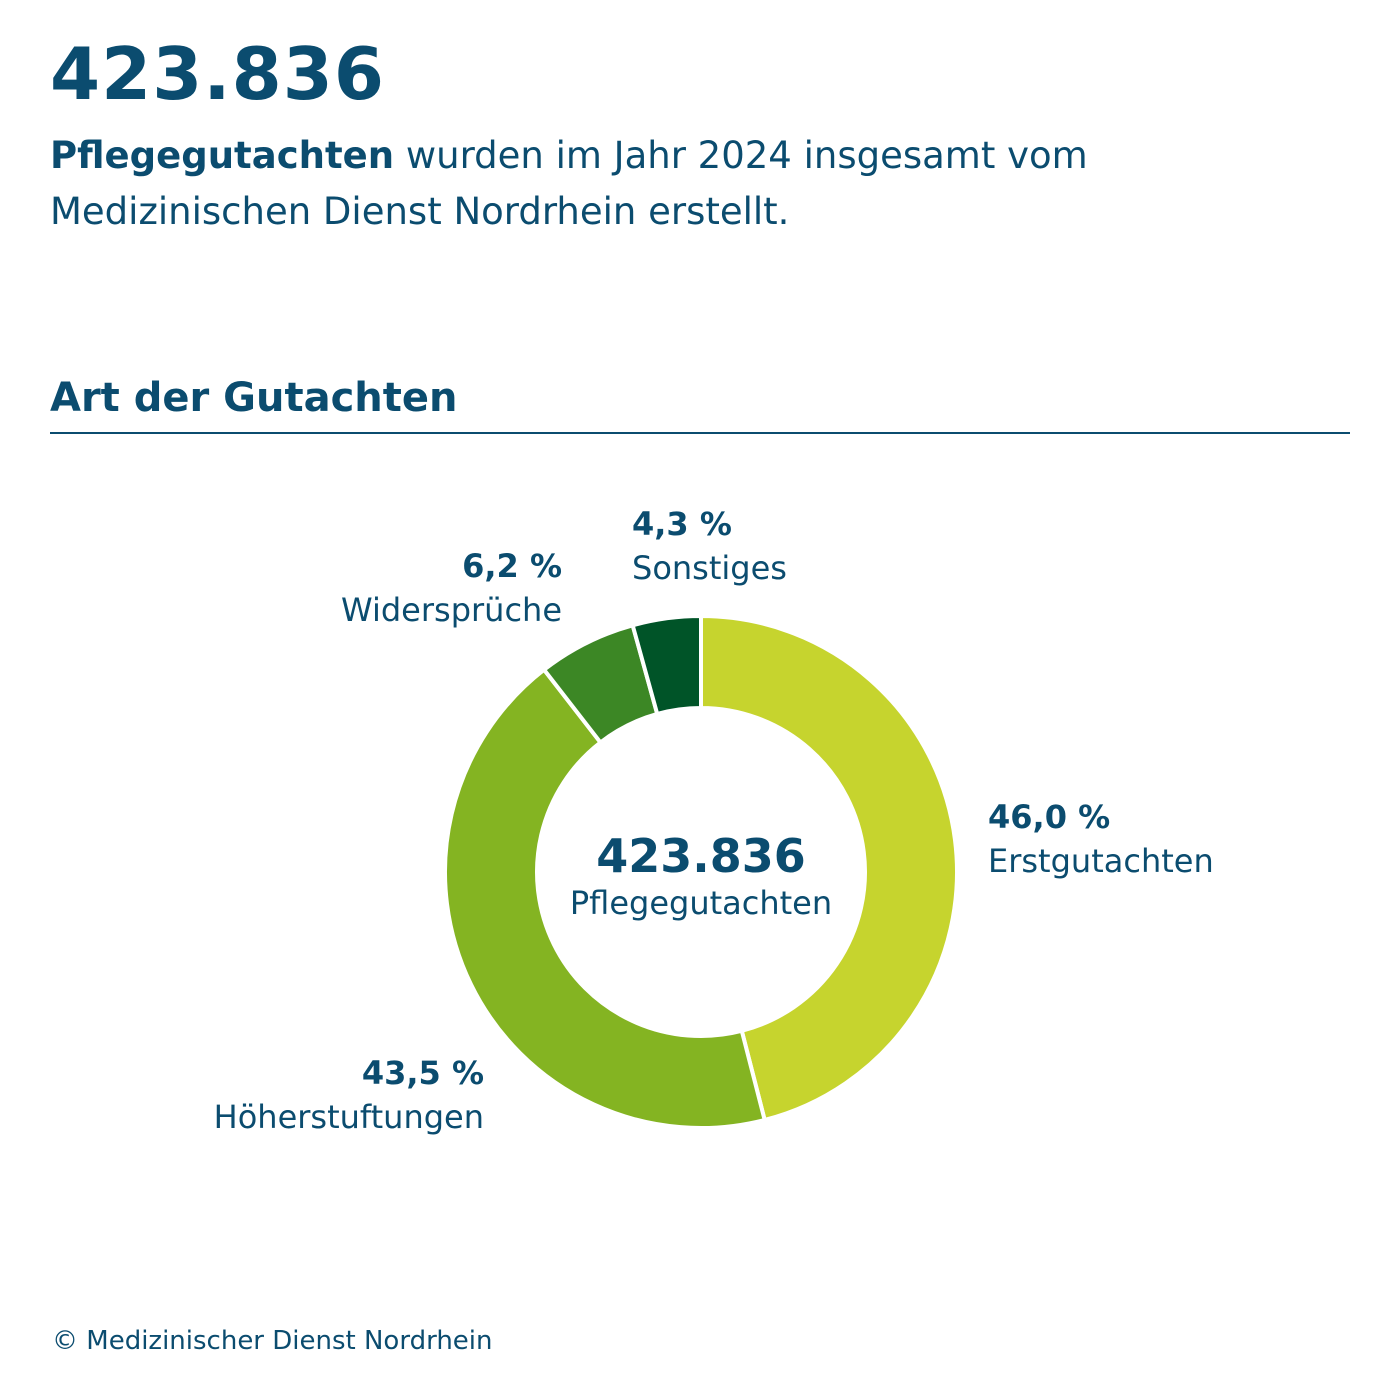 Image resolution: width=1400 pixels, height=1400 pixels. What do you see at coordinates (451, 610) in the screenshot?
I see `slice-name-label: Widersprüche` at bounding box center [451, 610].